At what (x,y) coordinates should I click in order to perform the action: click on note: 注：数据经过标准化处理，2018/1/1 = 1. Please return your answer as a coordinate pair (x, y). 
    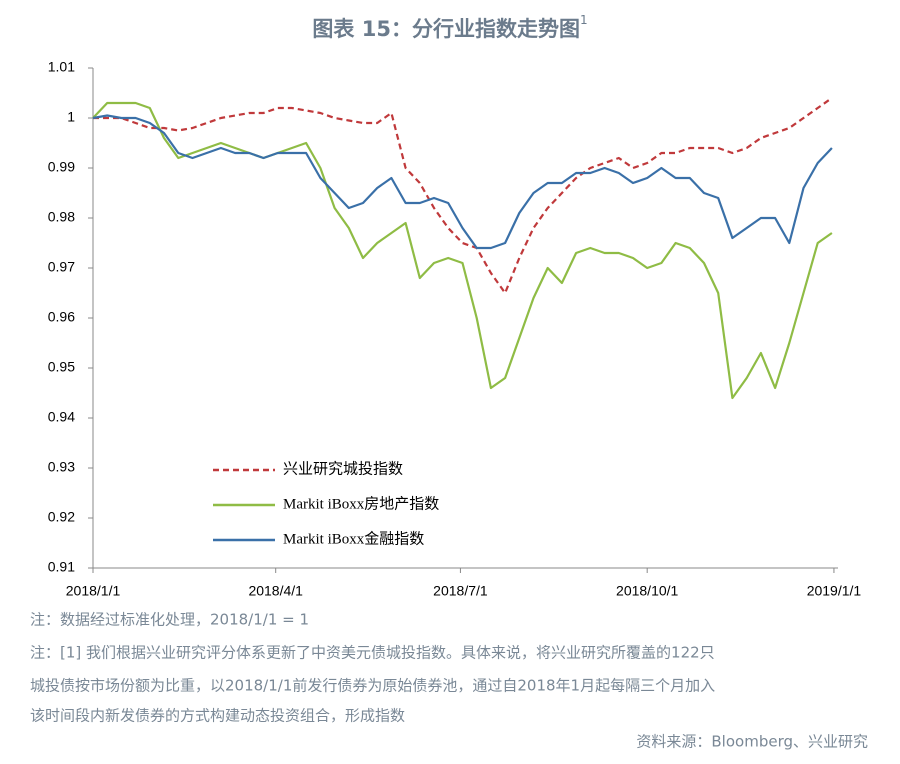
    Looking at the image, I should click on (169, 620).